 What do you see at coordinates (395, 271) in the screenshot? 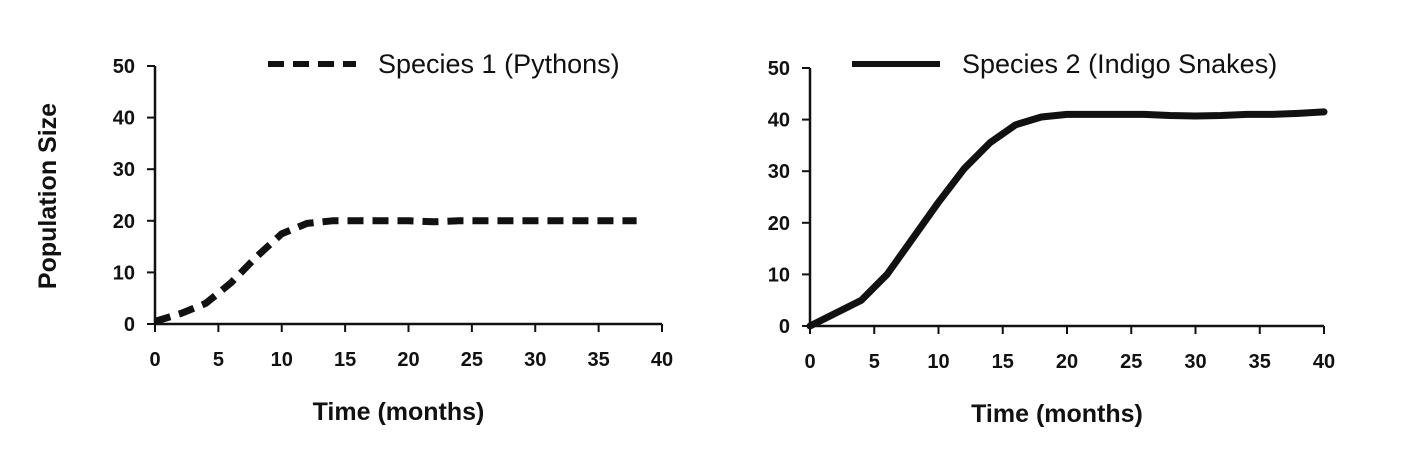
I see `series-line` at bounding box center [395, 271].